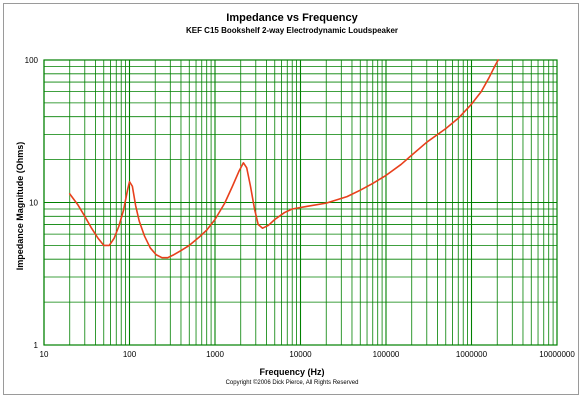  I want to click on x-axis-label: Frequency (Hz), so click(292, 372).